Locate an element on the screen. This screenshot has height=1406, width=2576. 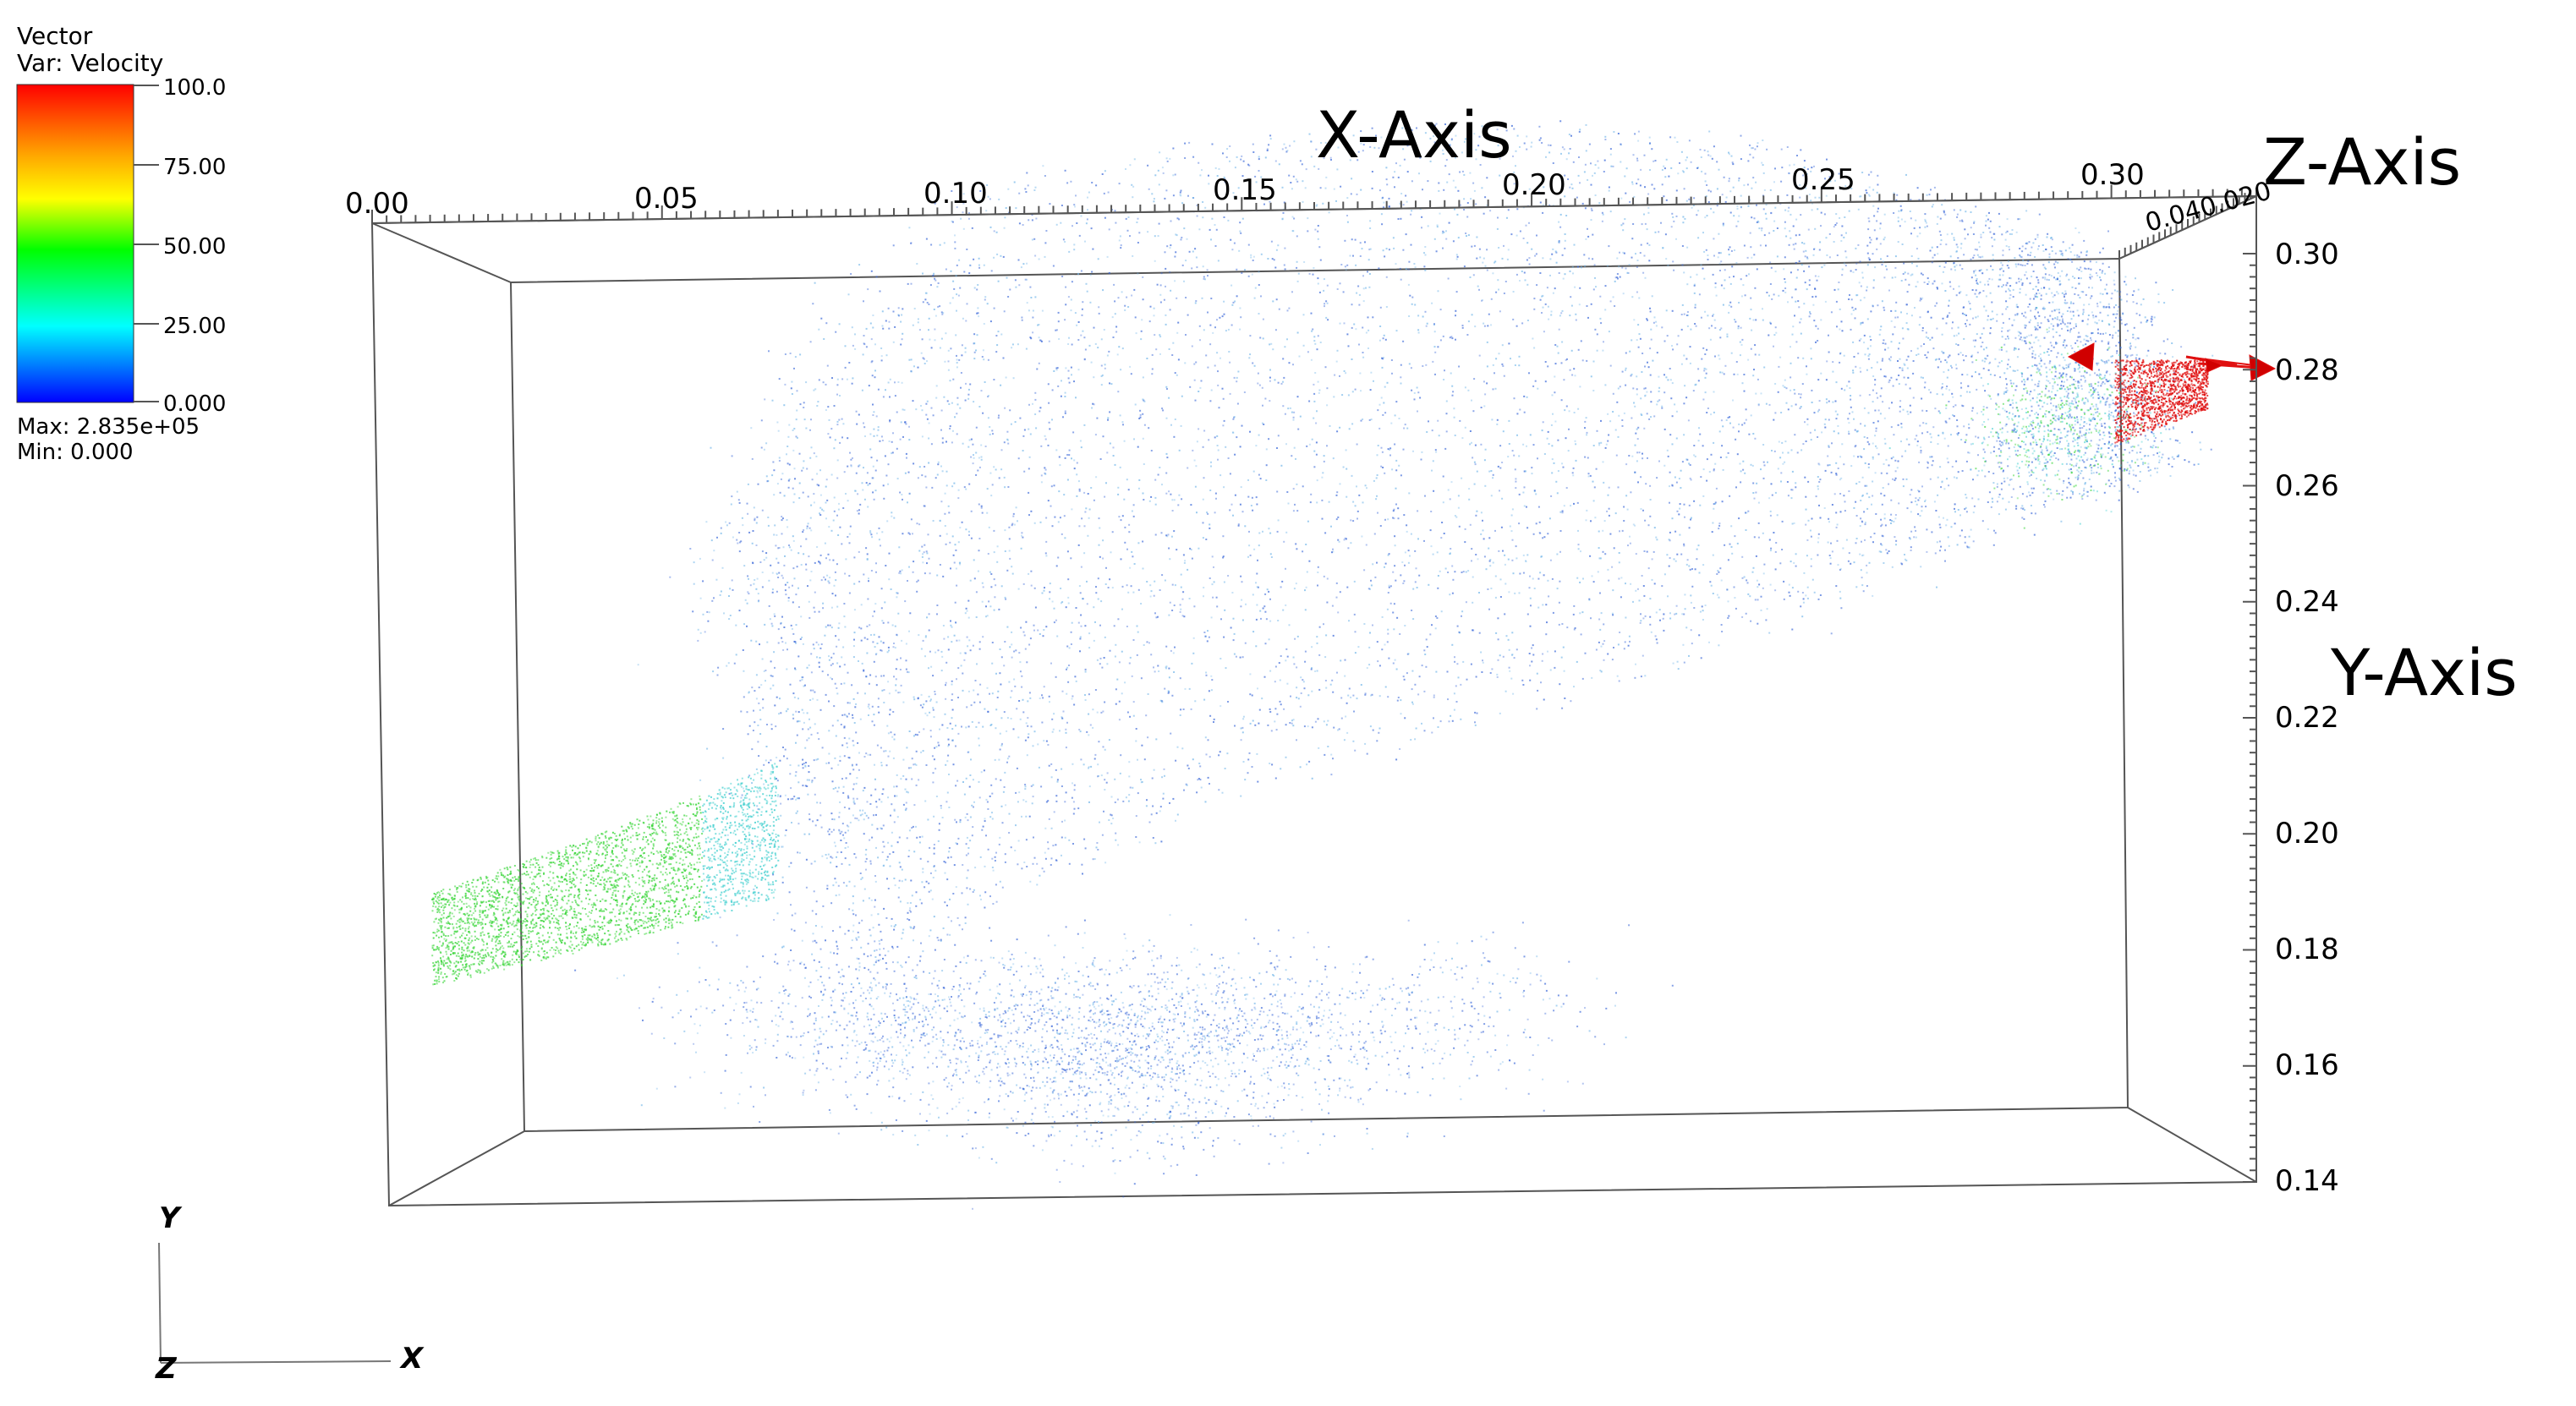
legend-variable: Var: Velocity is located at coordinates (90, 63).